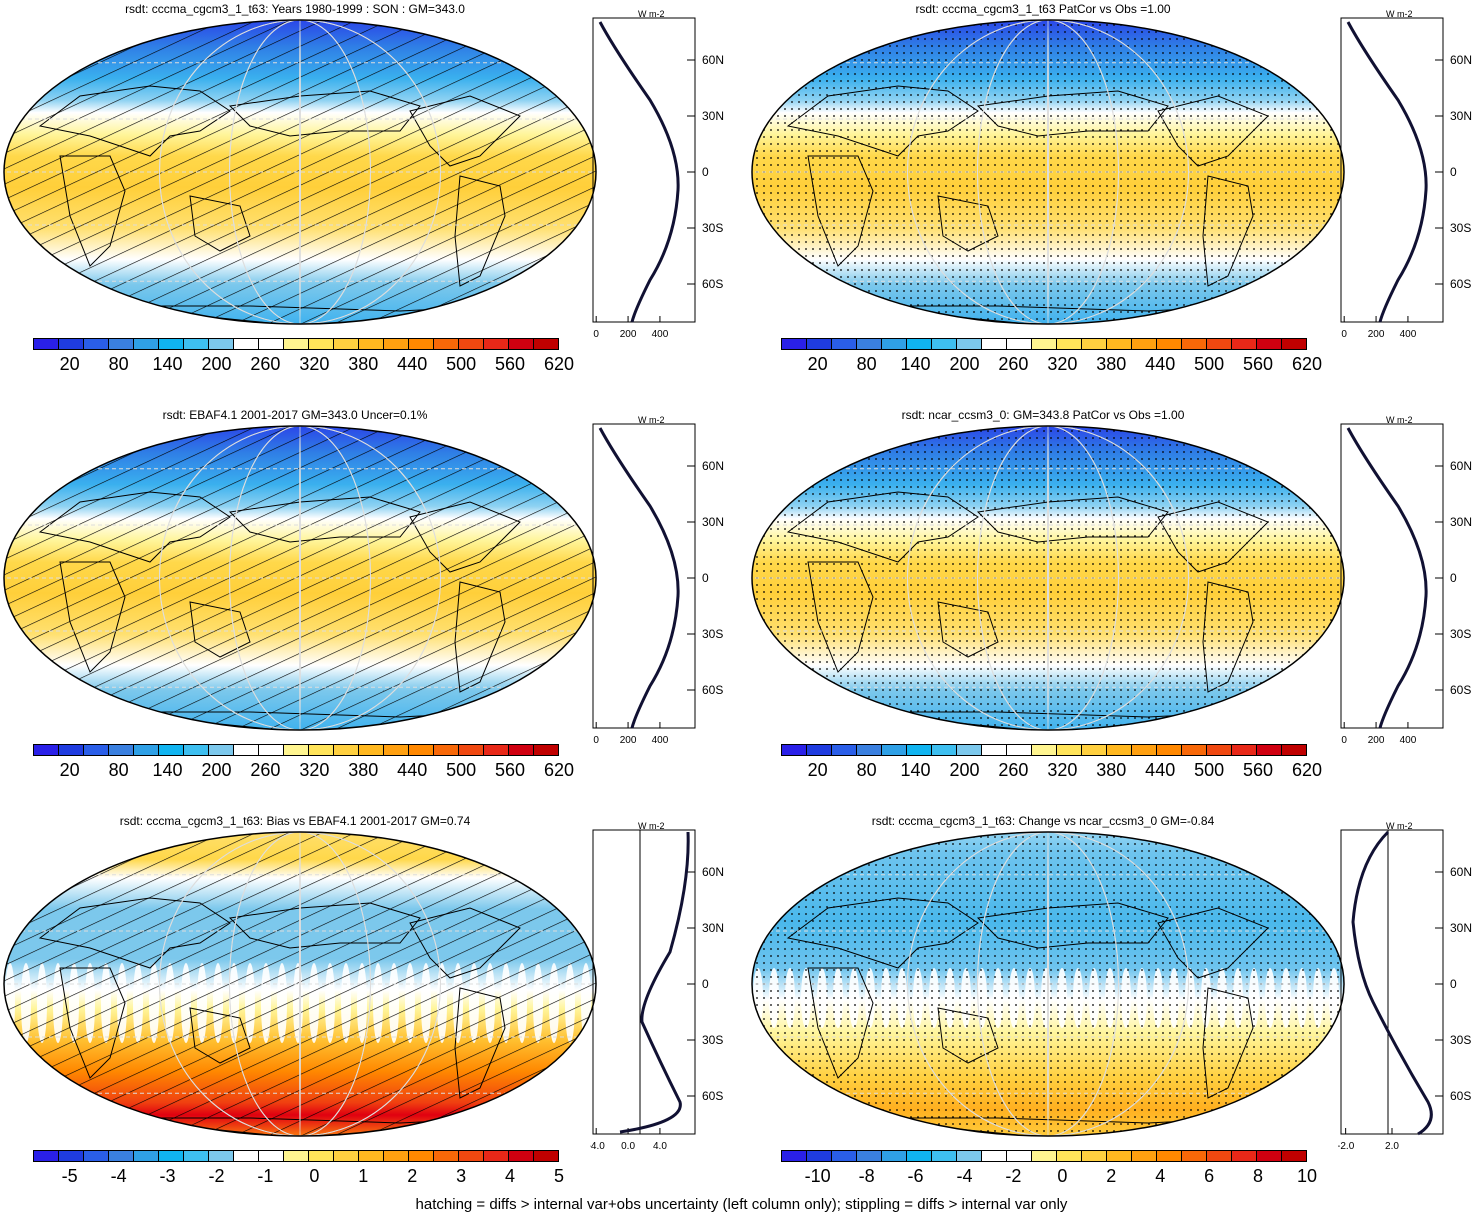 The width and height of the screenshot is (1483, 1215). Describe the element at coordinates (559, 1176) in the screenshot. I see `colorbar-tick-label: 5` at that location.